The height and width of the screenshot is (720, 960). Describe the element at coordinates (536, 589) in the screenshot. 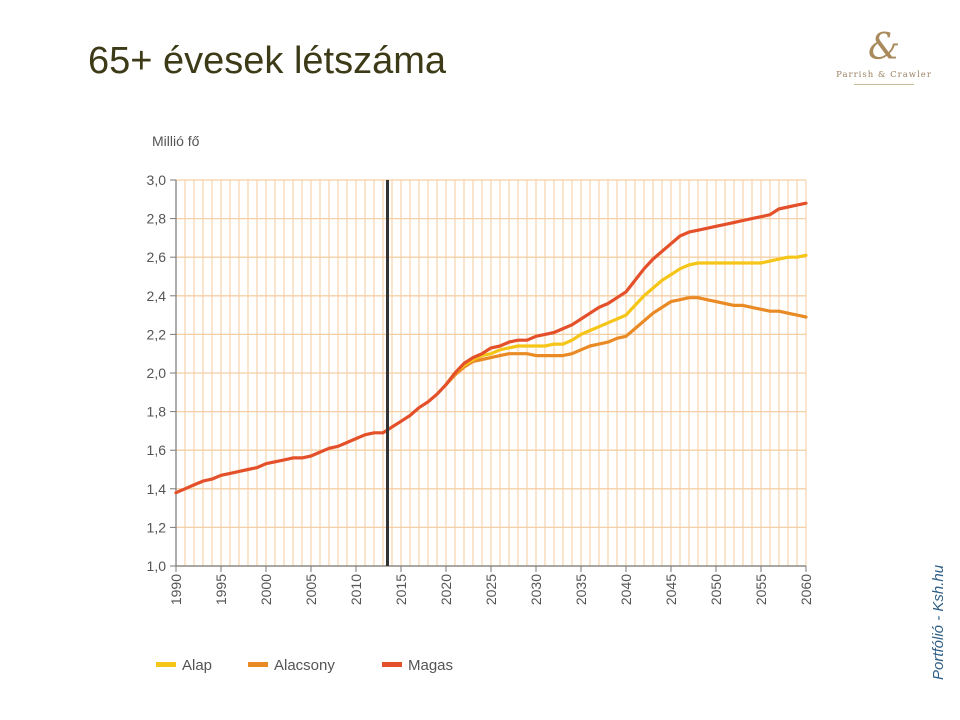

I see `x-tick-label: 2030` at that location.